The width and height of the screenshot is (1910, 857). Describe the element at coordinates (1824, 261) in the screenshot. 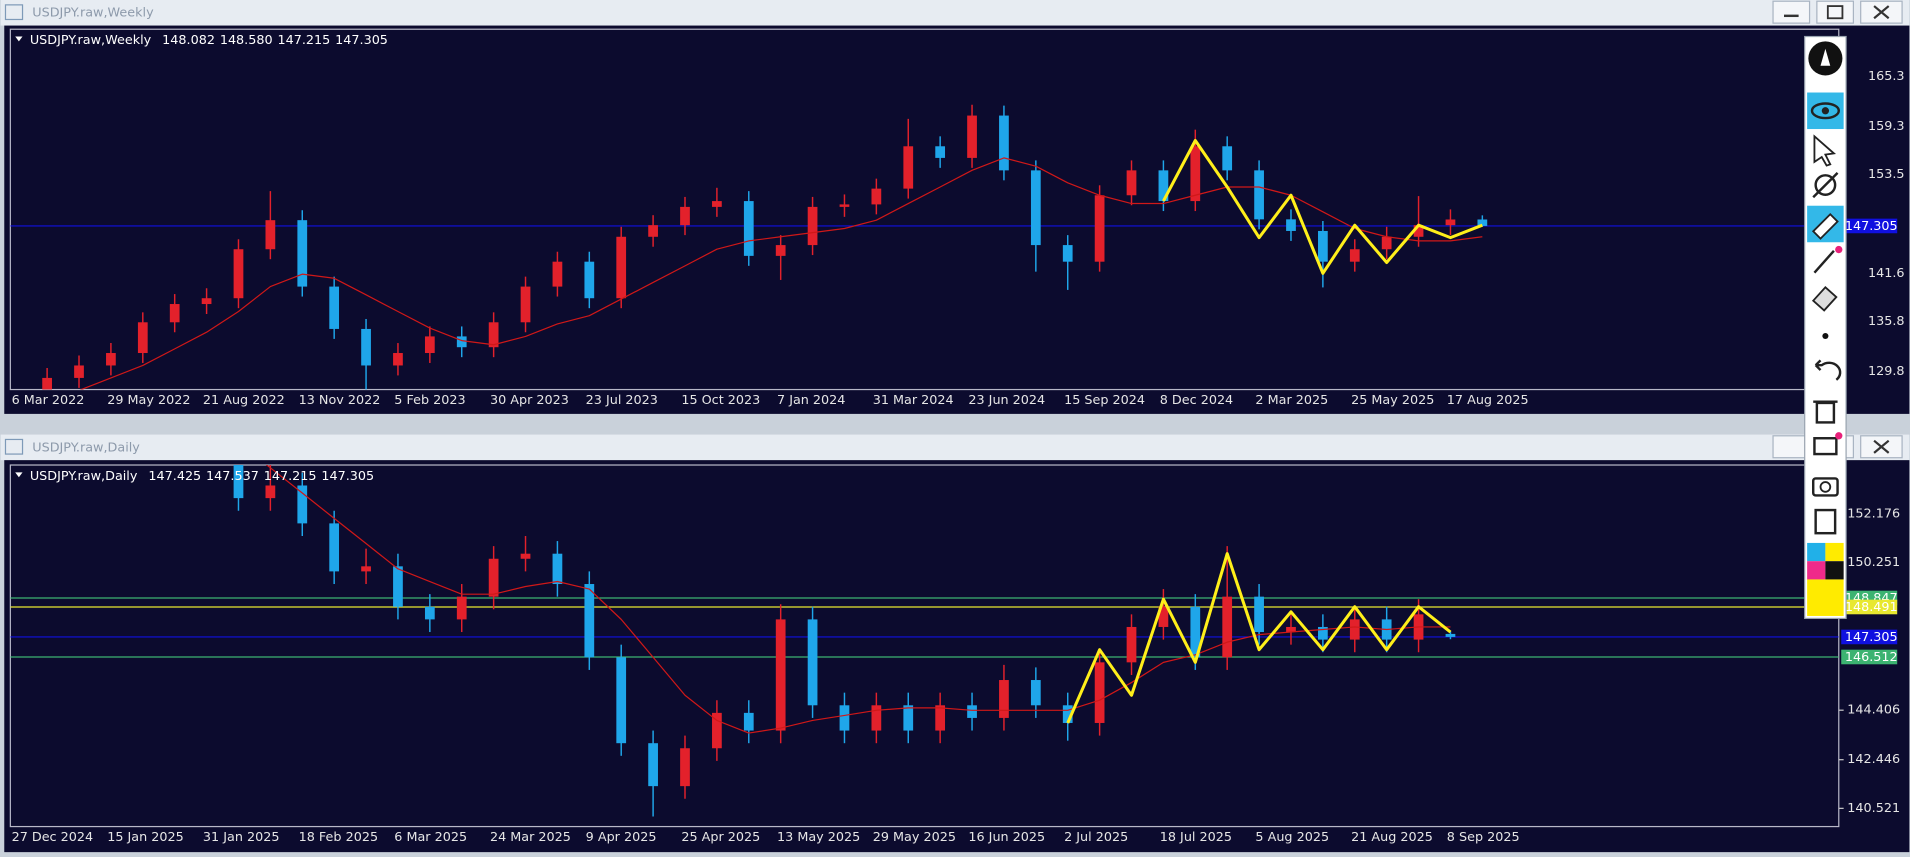

I see `line-tool` at that location.